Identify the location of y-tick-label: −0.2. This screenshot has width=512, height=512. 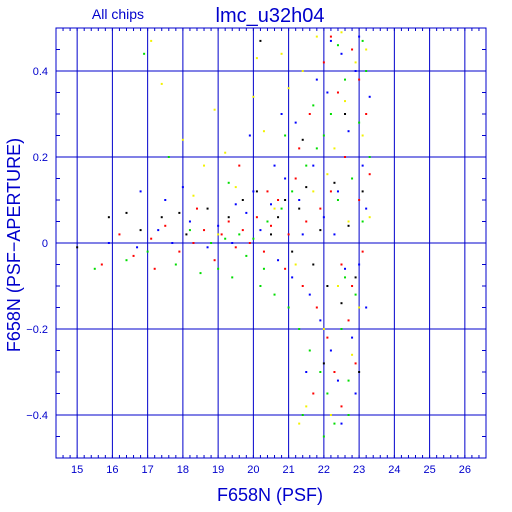
(37, 330).